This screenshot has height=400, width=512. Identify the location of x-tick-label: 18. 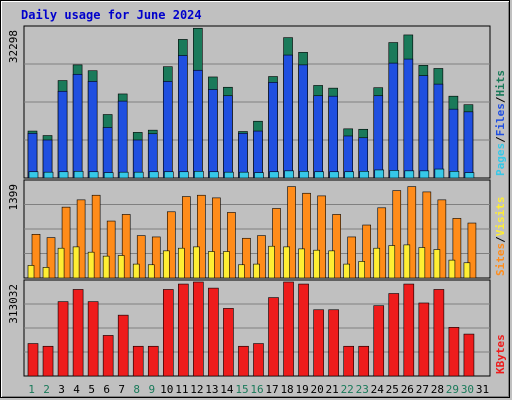
(286, 389).